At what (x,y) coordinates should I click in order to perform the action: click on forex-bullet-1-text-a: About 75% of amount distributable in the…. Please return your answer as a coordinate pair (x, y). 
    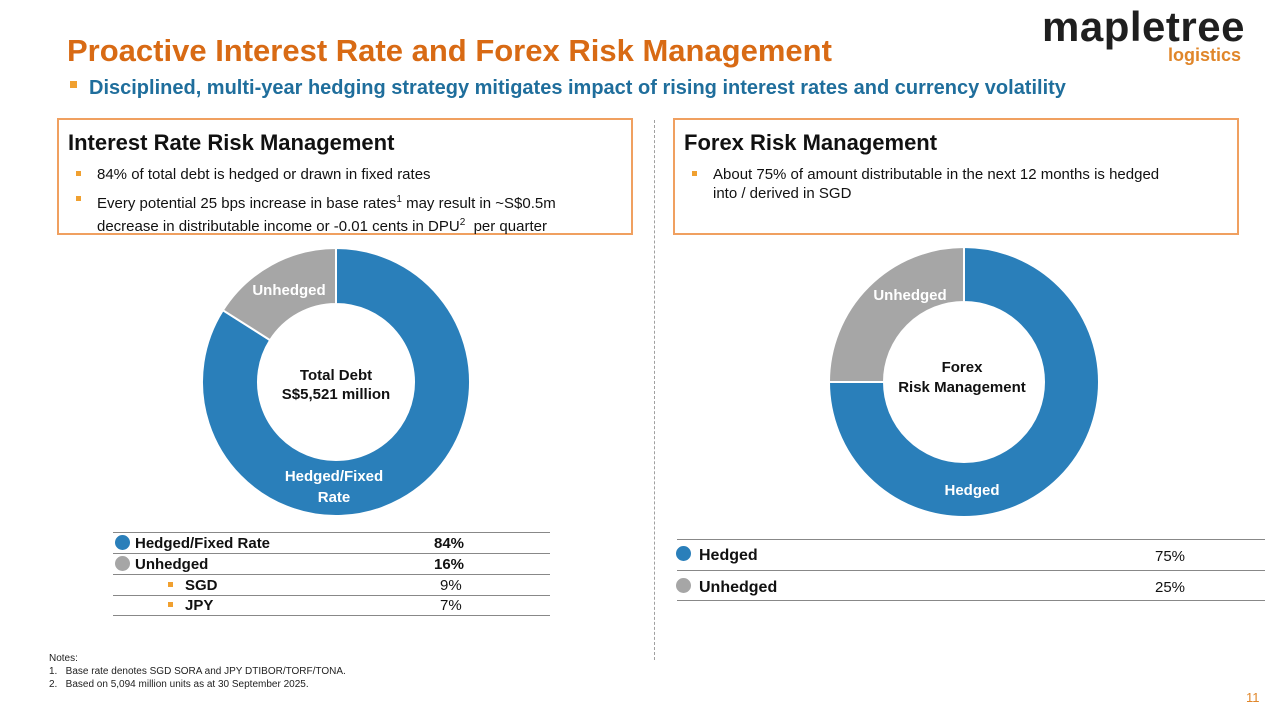
    Looking at the image, I should click on (936, 174).